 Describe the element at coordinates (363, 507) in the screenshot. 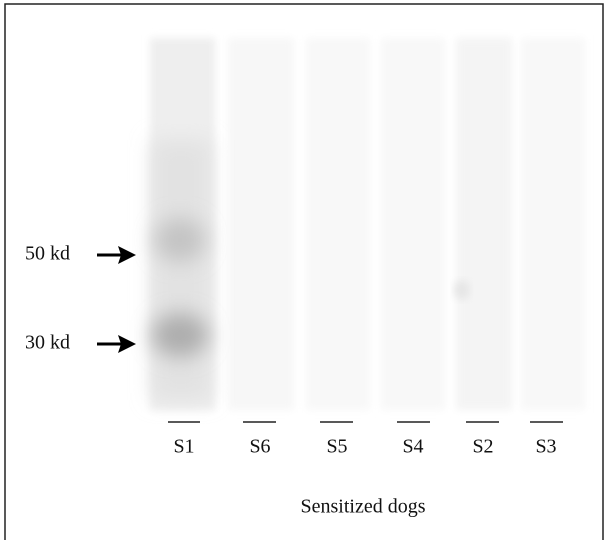

I see `caption: Sensitized dogs` at that location.